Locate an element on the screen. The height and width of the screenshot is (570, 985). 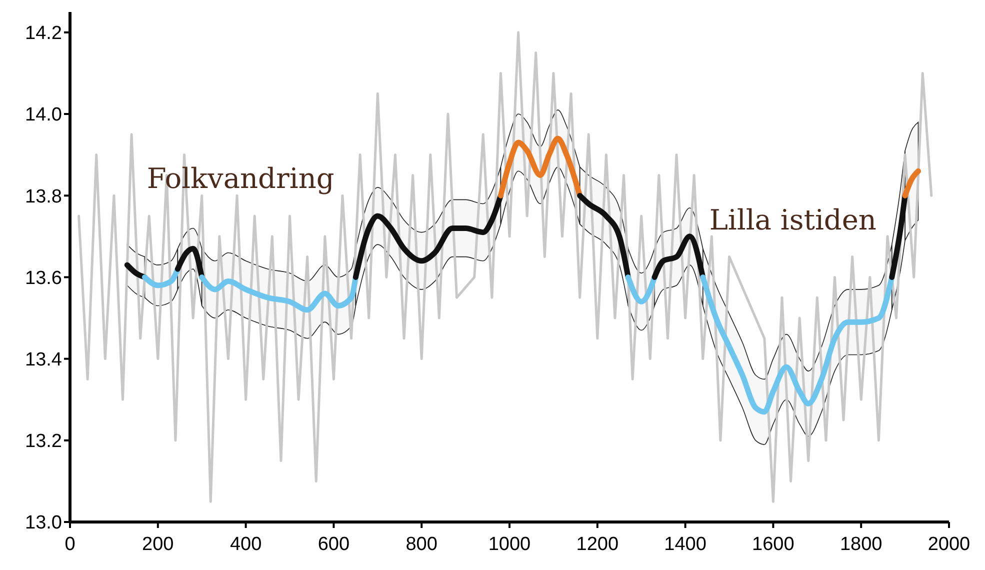
x-tick-label: 400 is located at coordinates (246, 544).